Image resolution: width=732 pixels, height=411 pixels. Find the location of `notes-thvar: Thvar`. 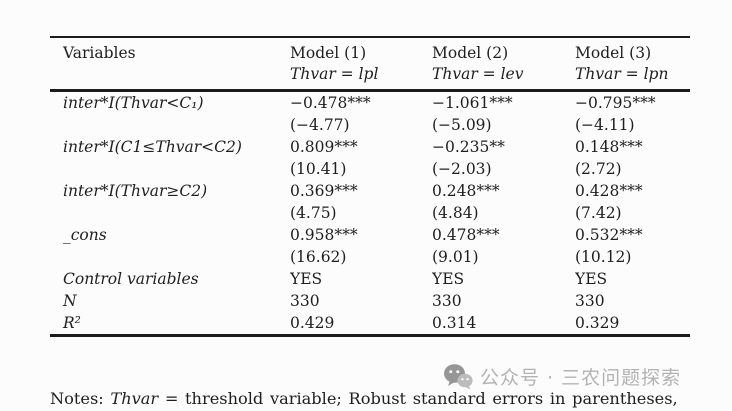

notes-thvar: Thvar is located at coordinates (134, 398).